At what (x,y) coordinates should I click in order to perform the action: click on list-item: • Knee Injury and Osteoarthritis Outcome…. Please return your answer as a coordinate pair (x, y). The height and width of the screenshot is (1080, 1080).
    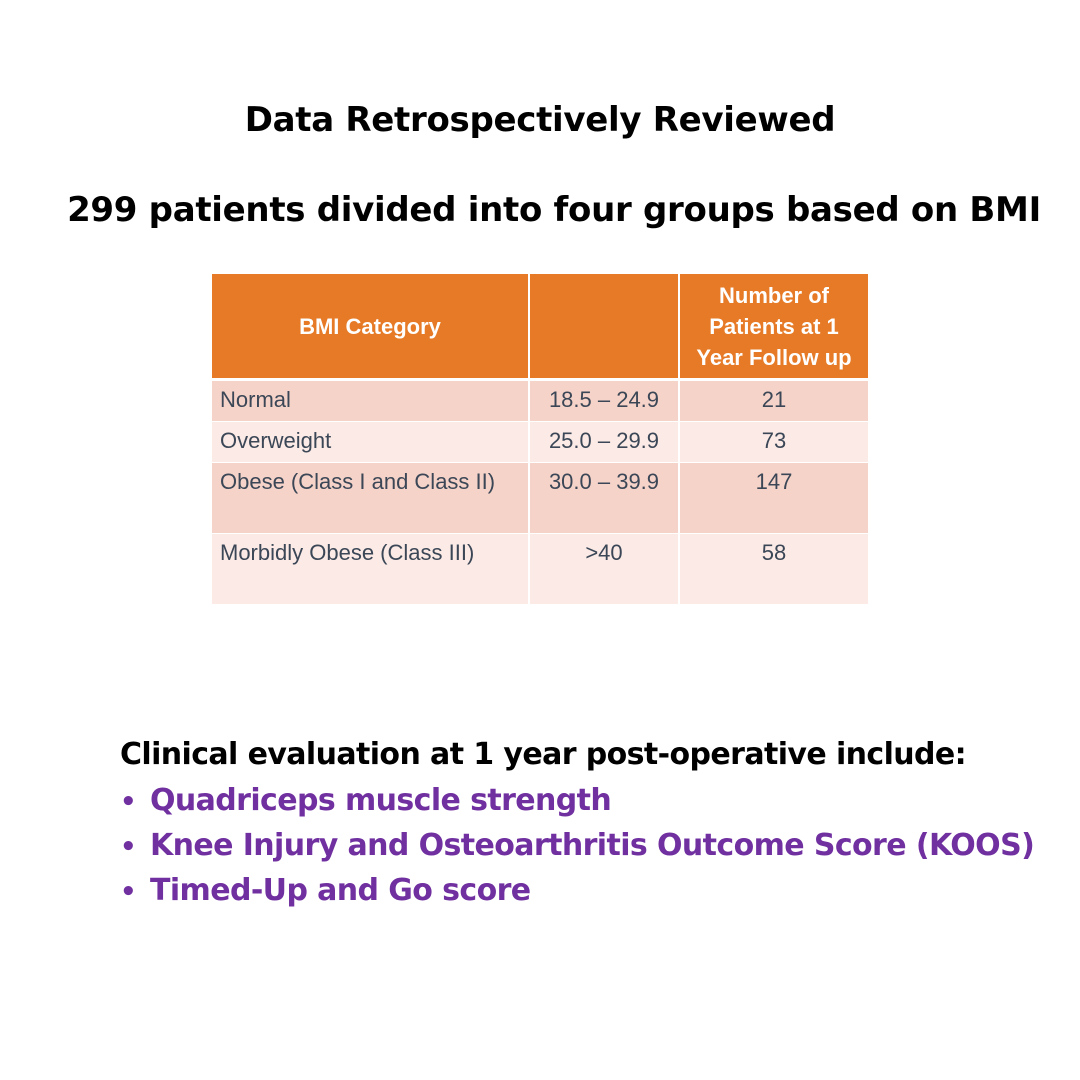
    Looking at the image, I should click on (590, 846).